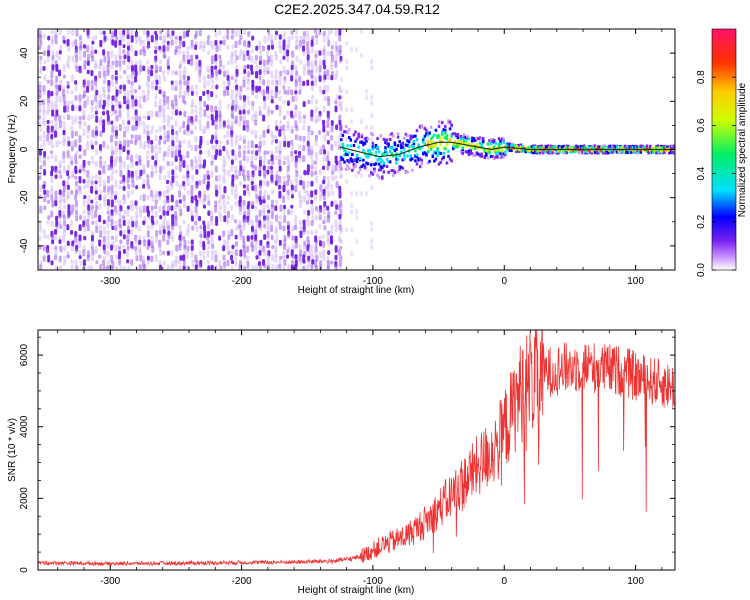  What do you see at coordinates (24, 355) in the screenshot?
I see `snr-y-tick-label: 6000` at bounding box center [24, 355].